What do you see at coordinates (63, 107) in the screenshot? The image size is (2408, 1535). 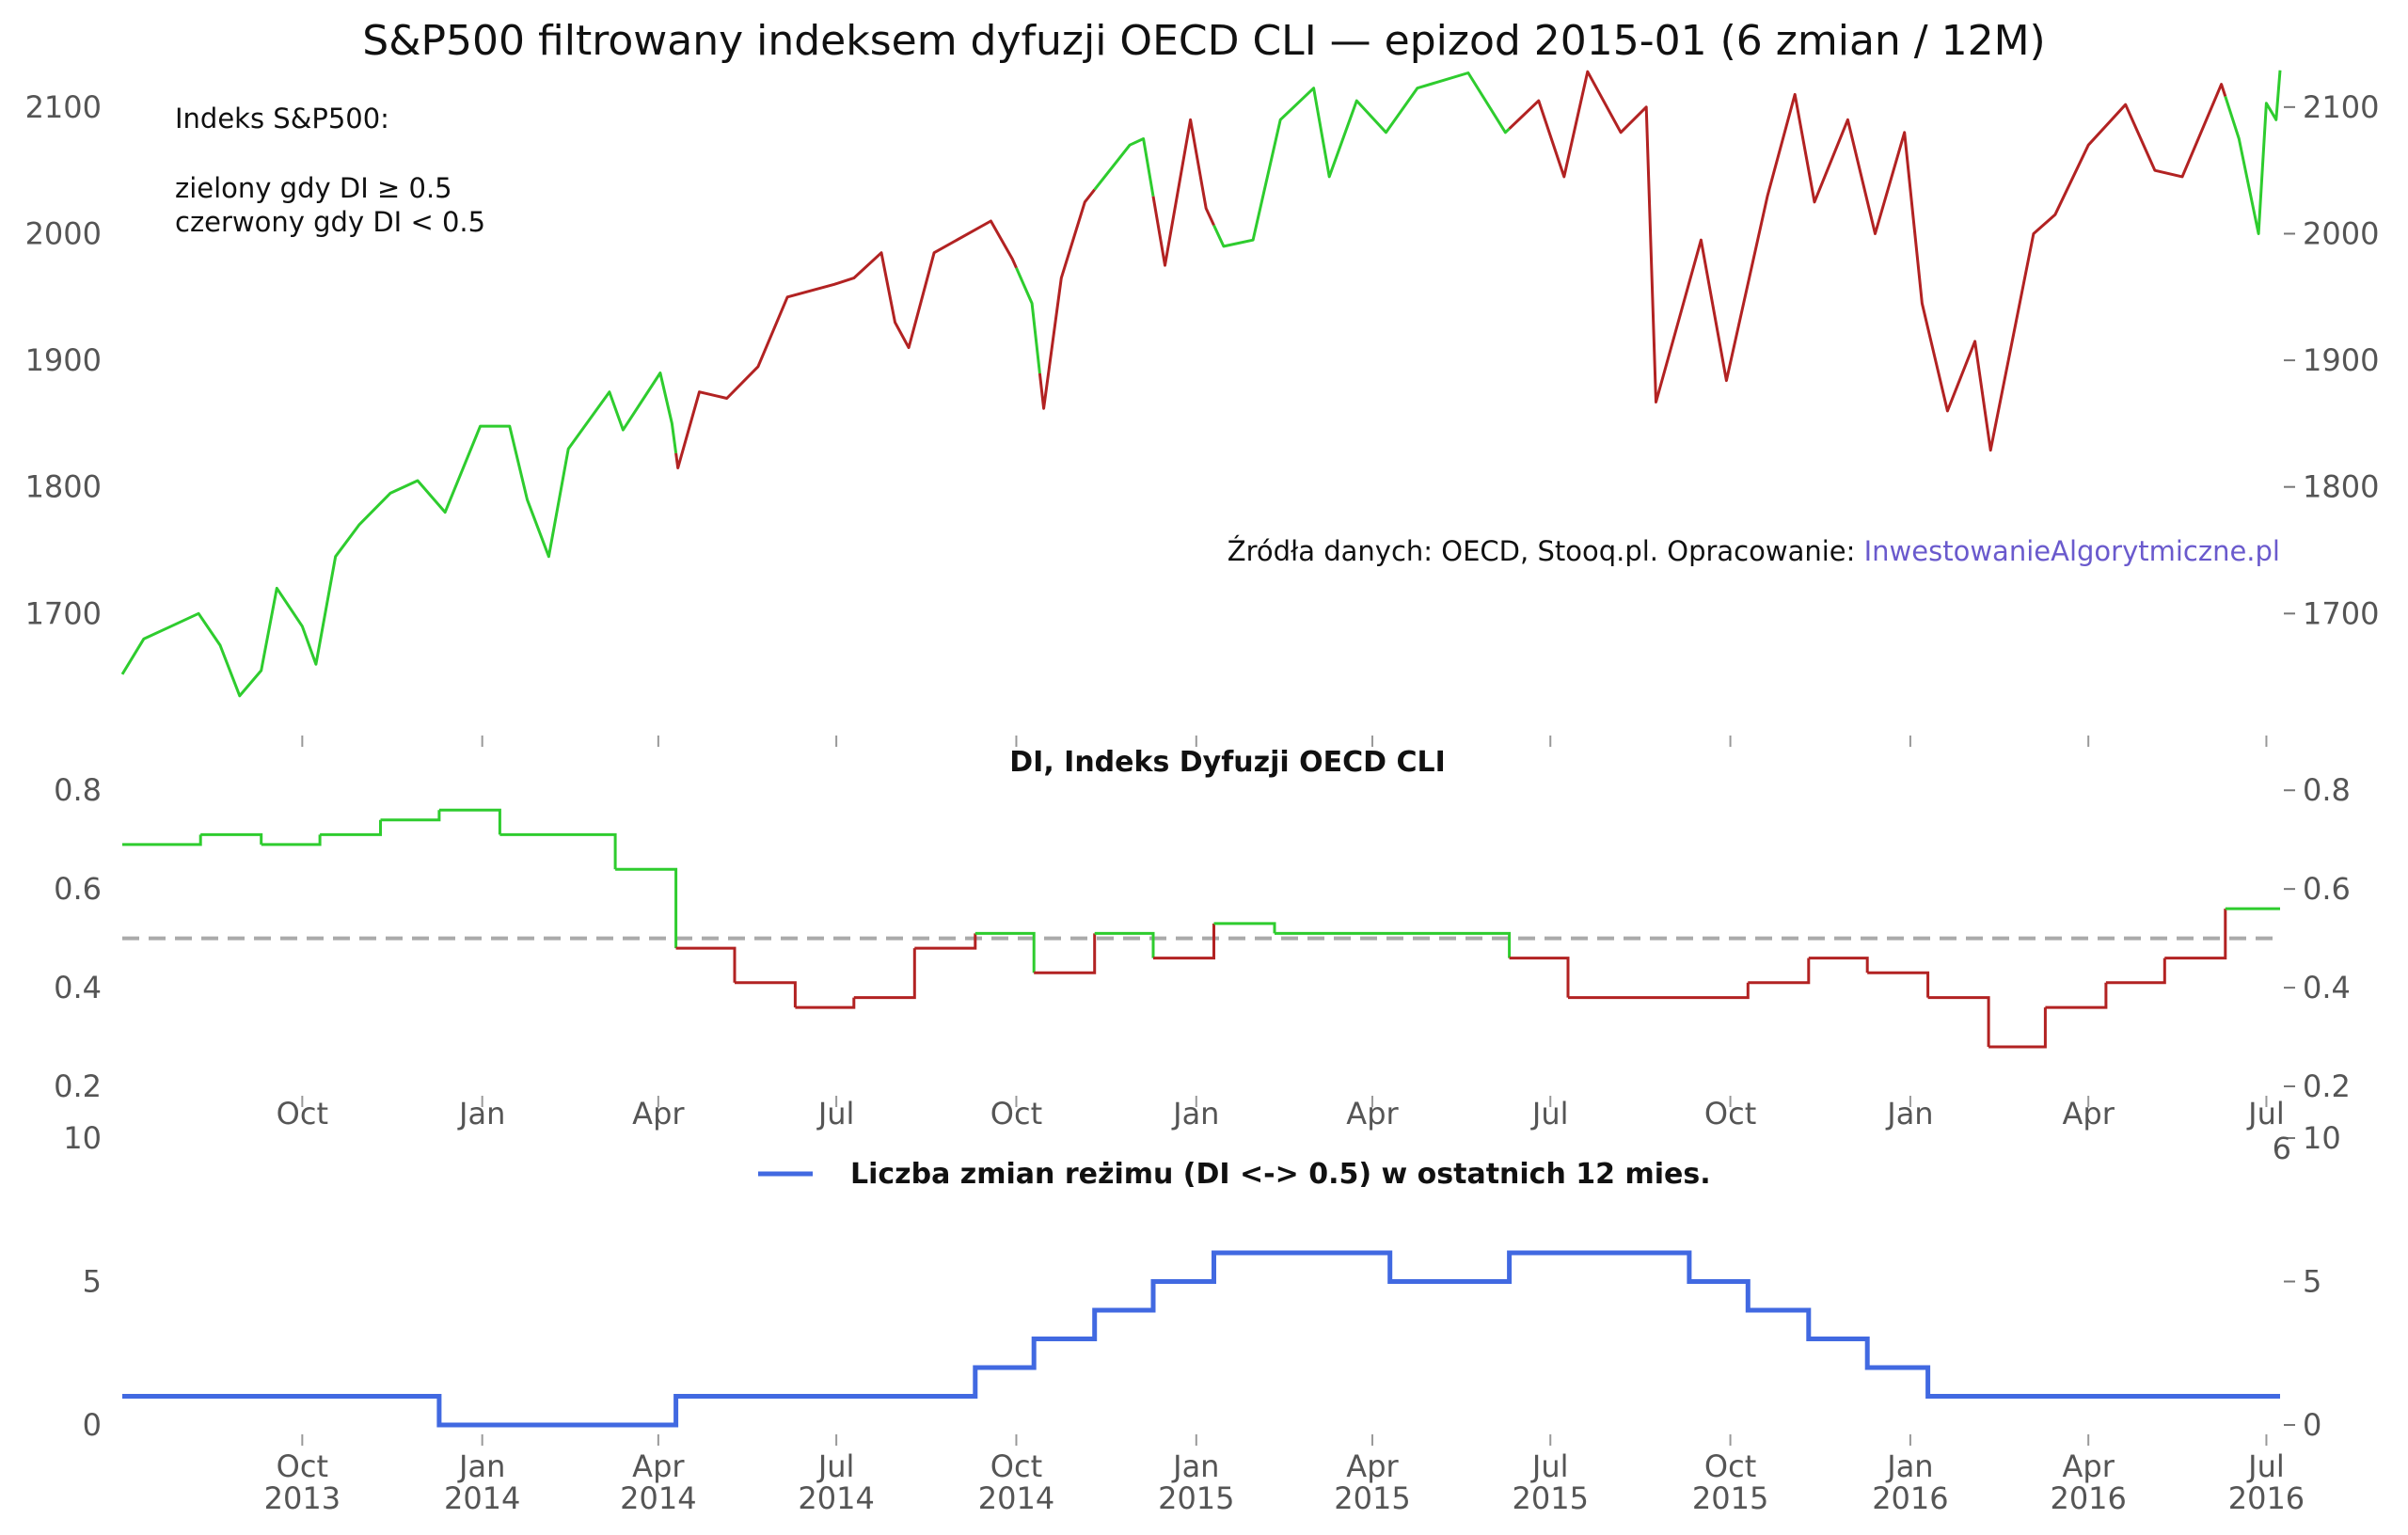 I see `sp500-ytick-left-4: 2100` at bounding box center [63, 107].